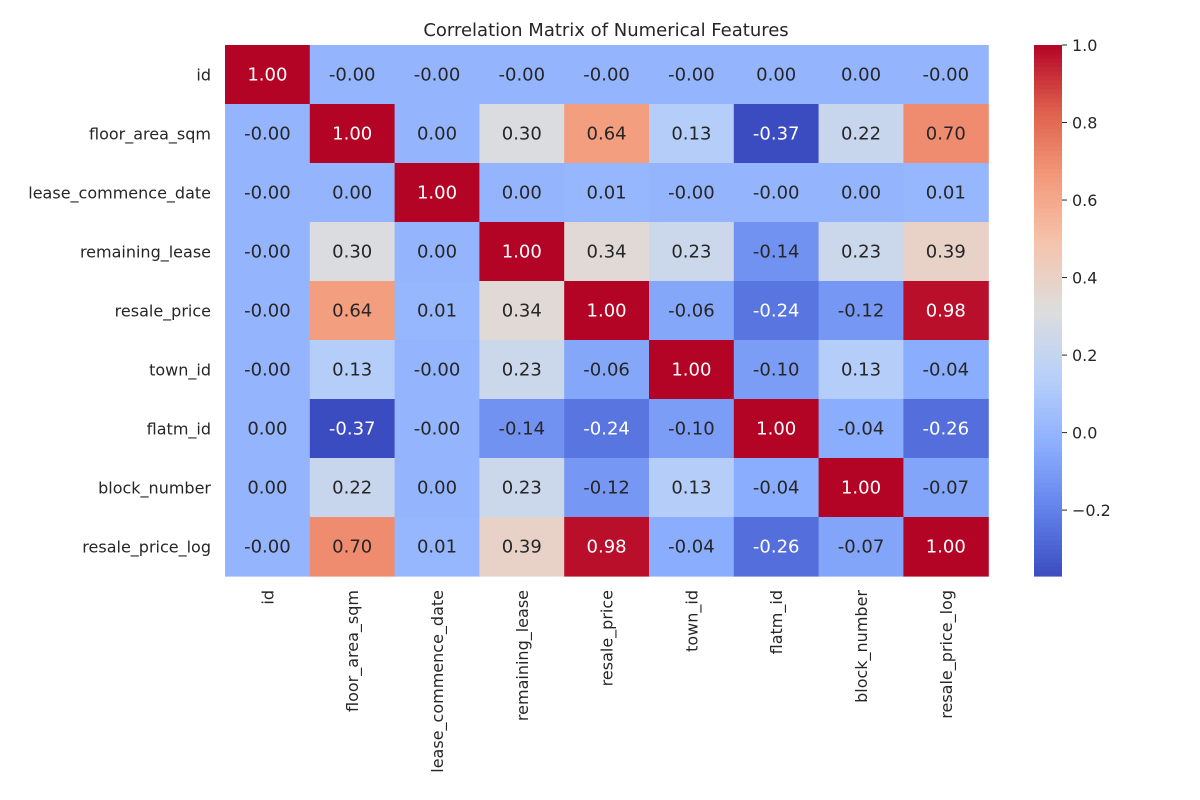 This screenshot has width=1200, height=800. I want to click on heatmap-cell-value: -0.10, so click(776, 370).